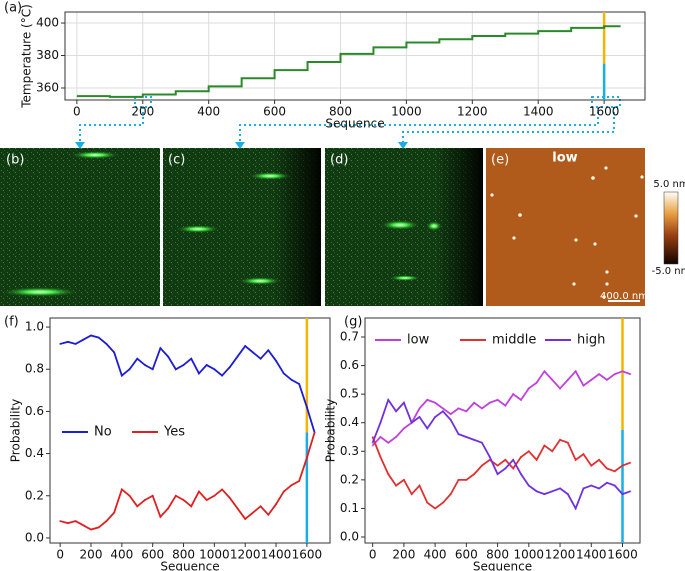 This screenshot has height=571, width=685. I want to click on x-tick-label: 1400, so click(276, 555).